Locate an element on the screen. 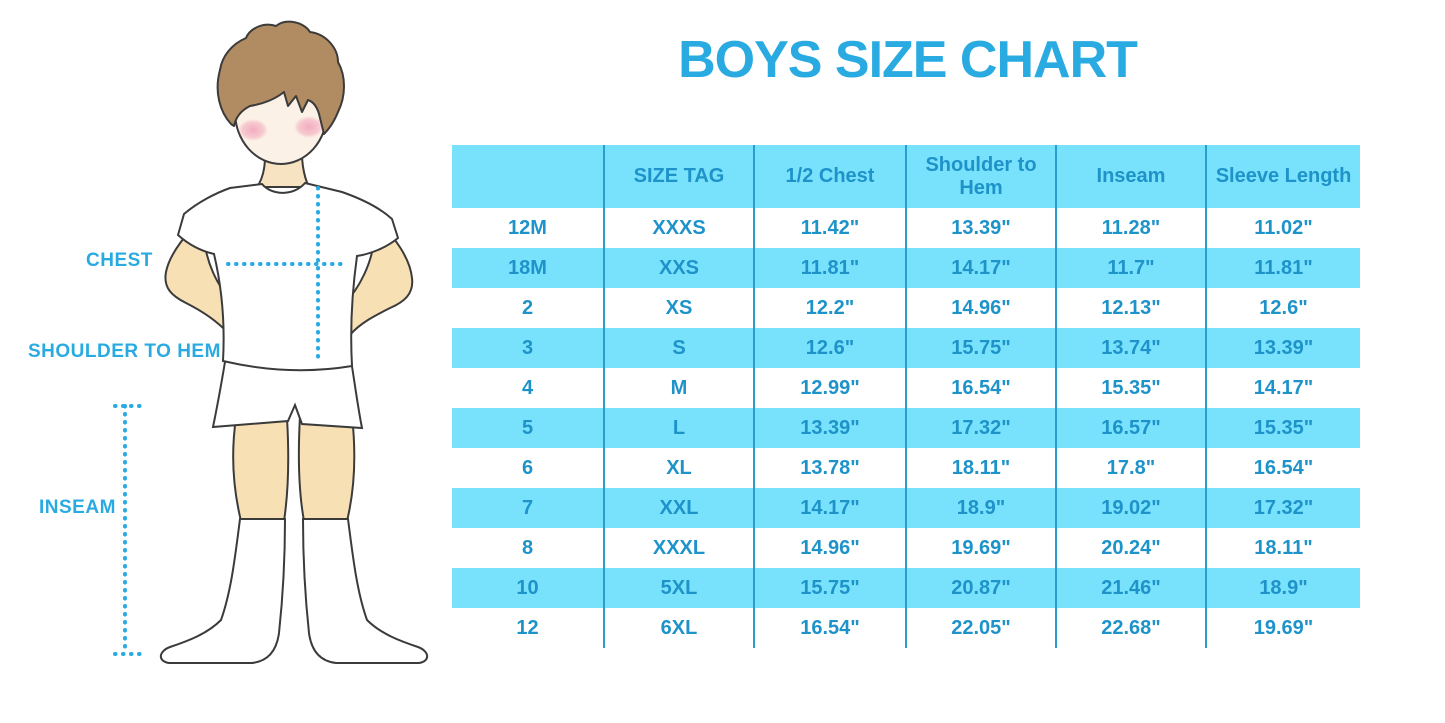 The height and width of the screenshot is (723, 1445). right-blush is located at coordinates (309, 127).